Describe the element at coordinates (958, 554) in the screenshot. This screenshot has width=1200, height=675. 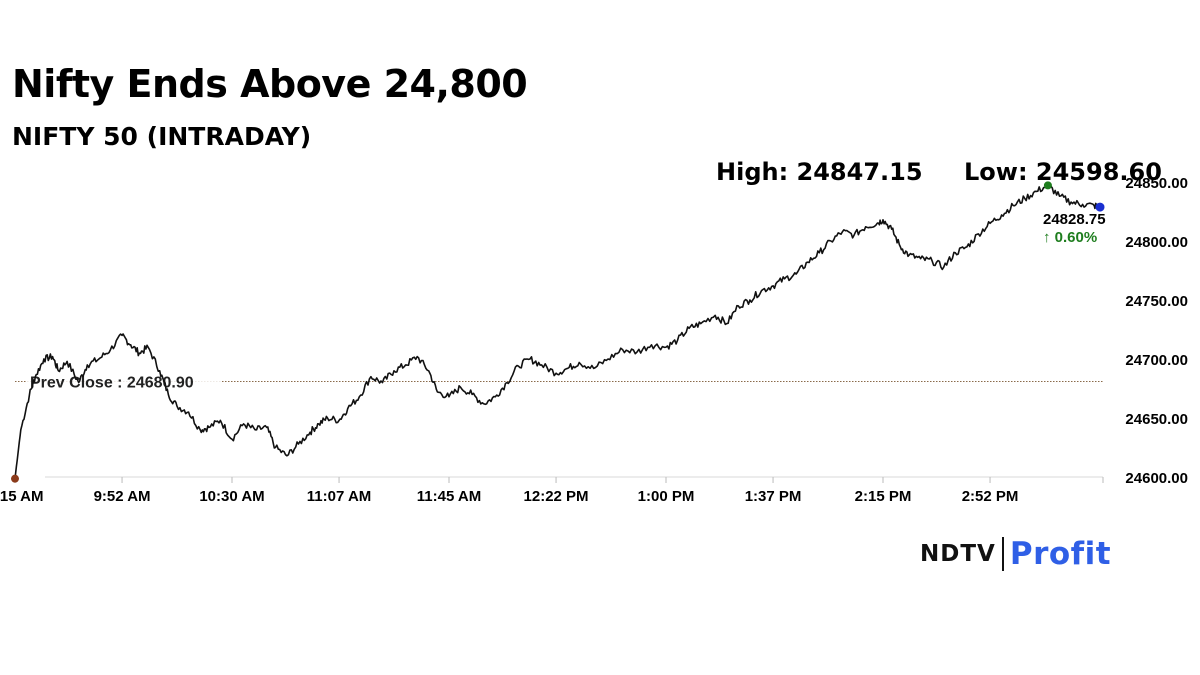
I see `brand-ndtv: NDTV` at that location.